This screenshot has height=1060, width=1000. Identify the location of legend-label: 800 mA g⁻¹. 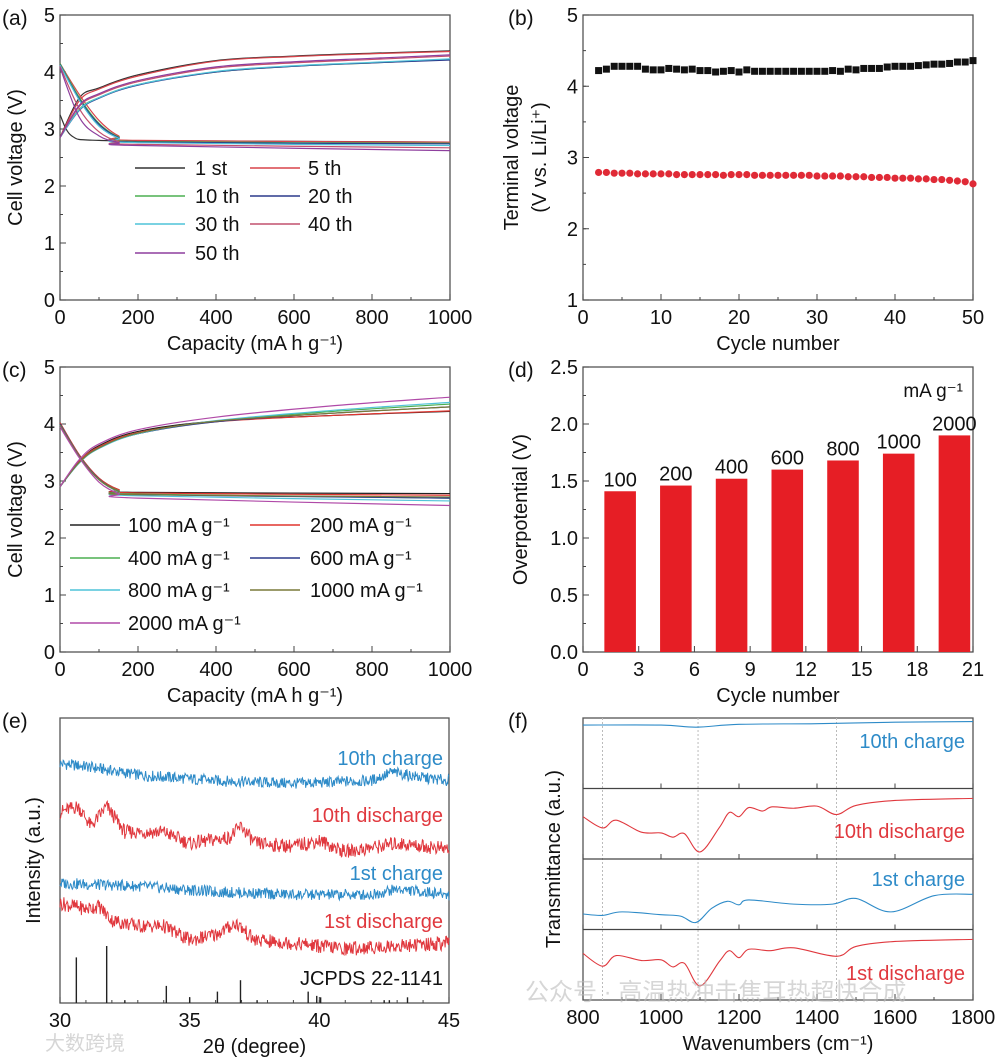
(179, 591).